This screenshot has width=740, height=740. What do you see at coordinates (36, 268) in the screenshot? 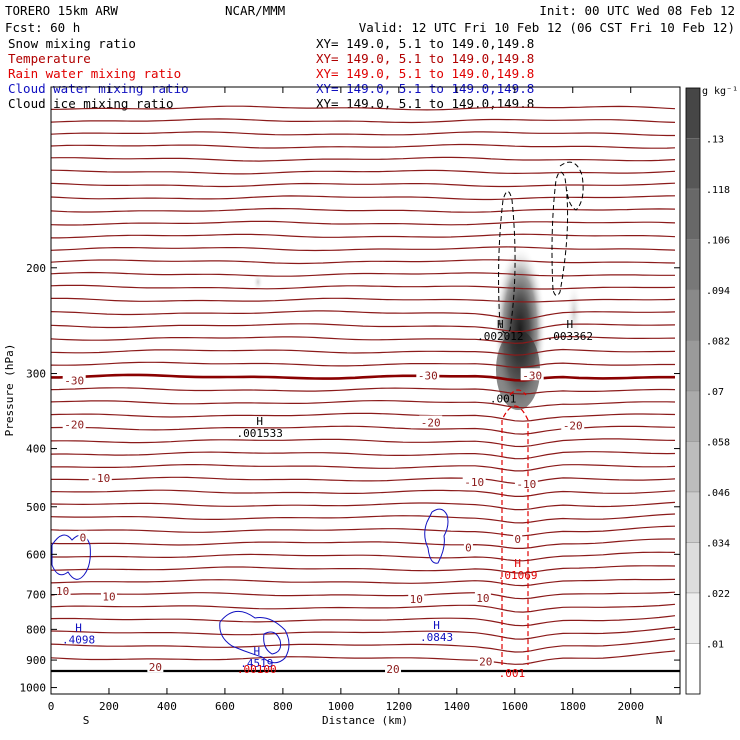
I see `y-tick-label: 200` at bounding box center [36, 268].